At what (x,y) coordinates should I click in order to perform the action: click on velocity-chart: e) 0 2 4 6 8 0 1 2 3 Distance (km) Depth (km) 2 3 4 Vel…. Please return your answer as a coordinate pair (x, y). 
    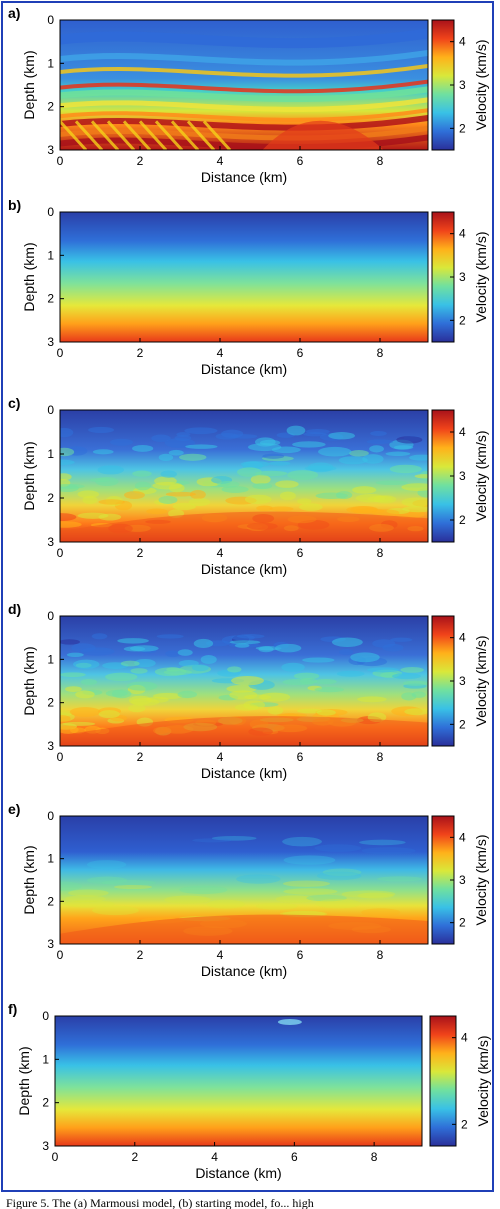
    Looking at the image, I should click on (248, 890).